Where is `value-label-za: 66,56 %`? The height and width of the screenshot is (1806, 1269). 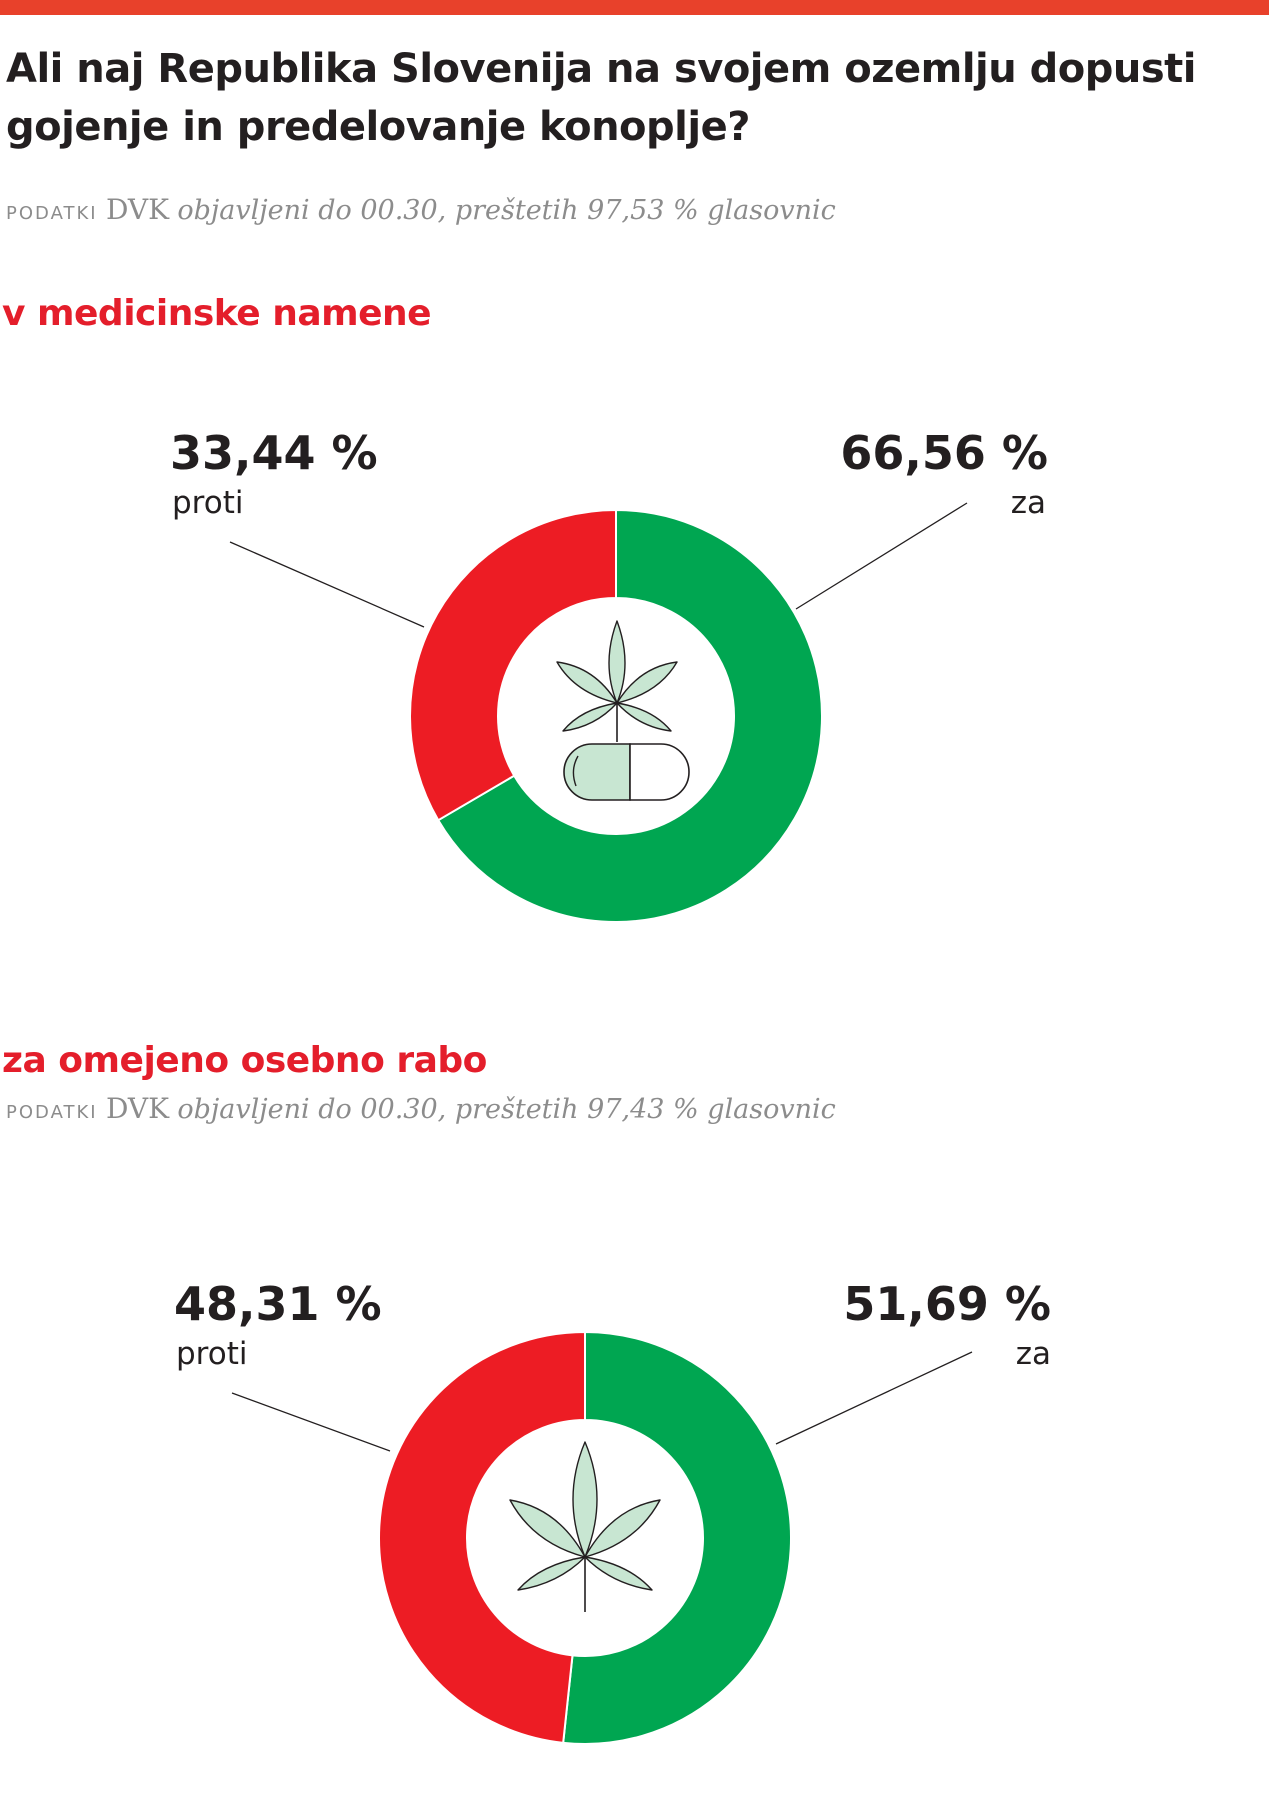
value-label-za: 66,56 % is located at coordinates (944, 453).